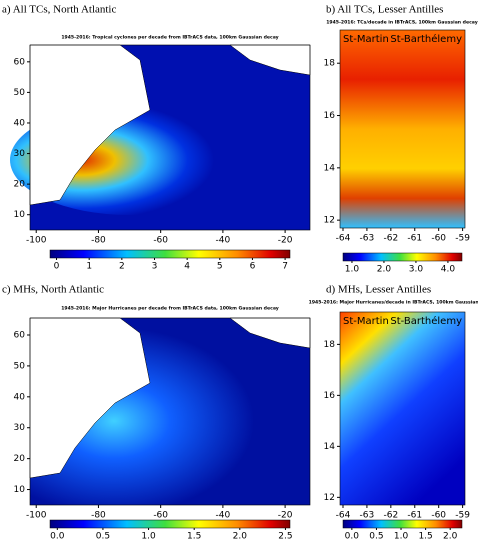 Image resolution: width=478 pixels, height=550 pixels. I want to click on colorbar-tick-label: 4.0, so click(448, 270).